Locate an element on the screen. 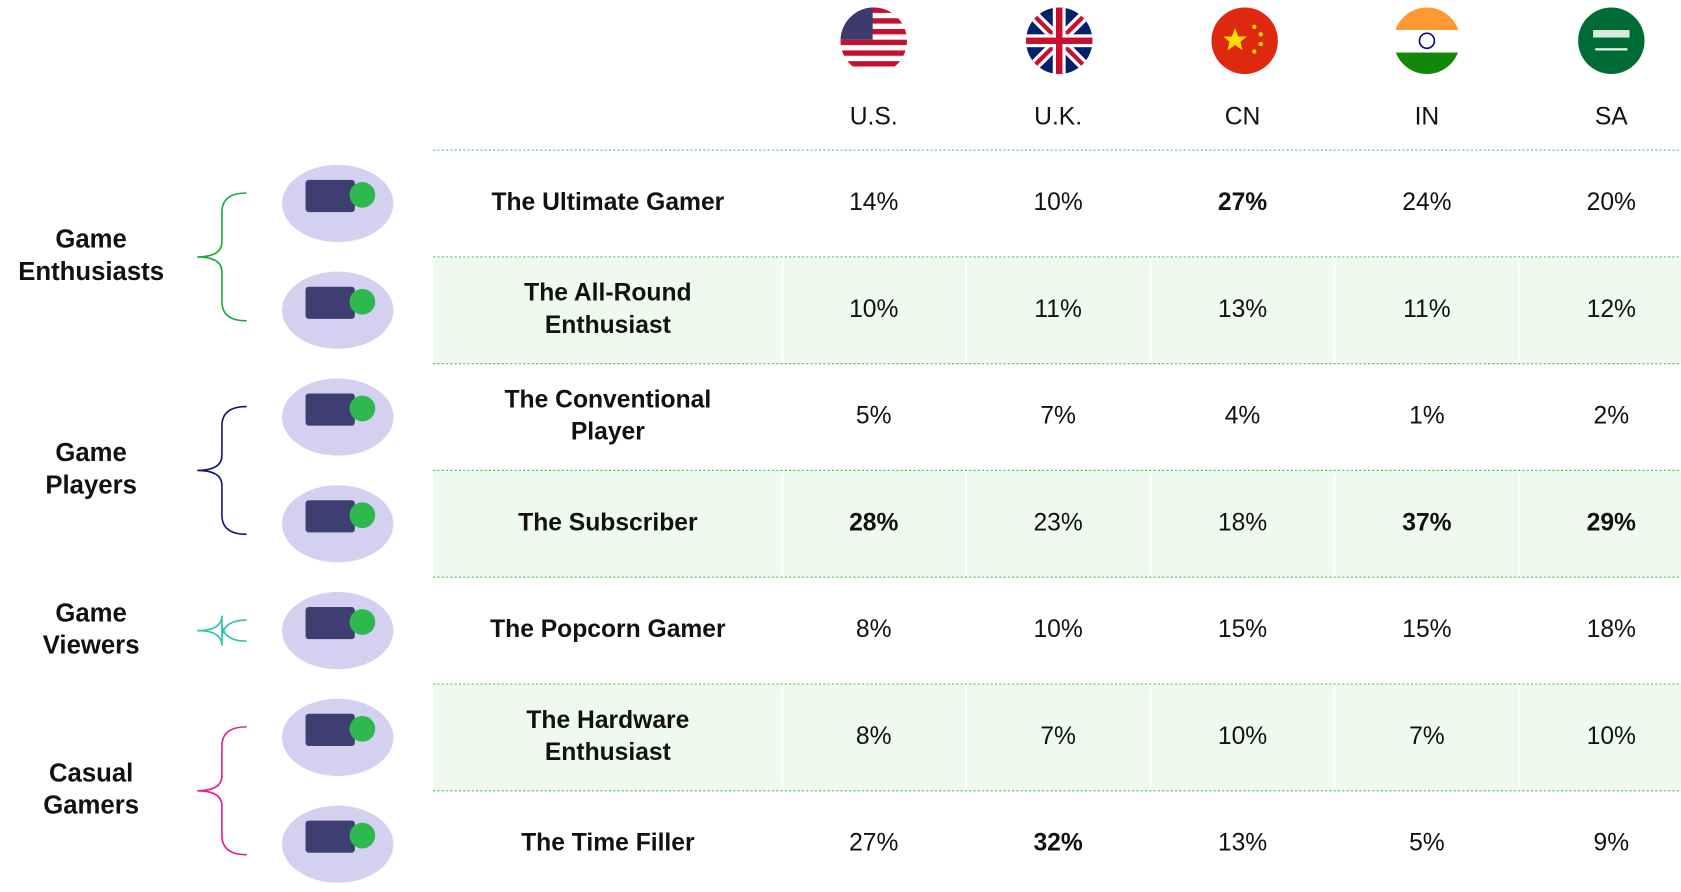 This screenshot has height=892, width=1681. cell-value: 9% is located at coordinates (1612, 843).